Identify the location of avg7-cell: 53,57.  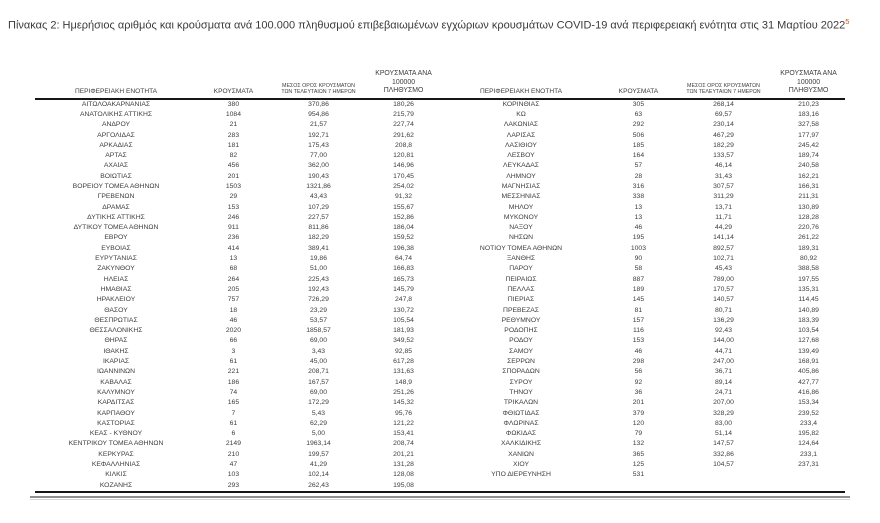
(318, 320).